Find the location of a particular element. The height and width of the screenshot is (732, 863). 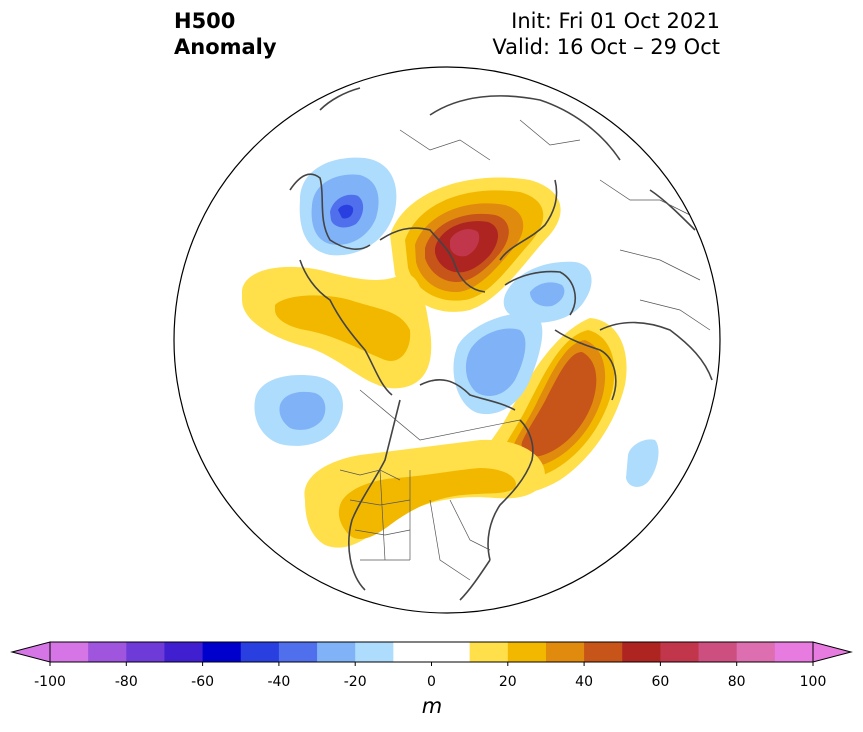

colorbar-extend-low is located at coordinates (30, 652).